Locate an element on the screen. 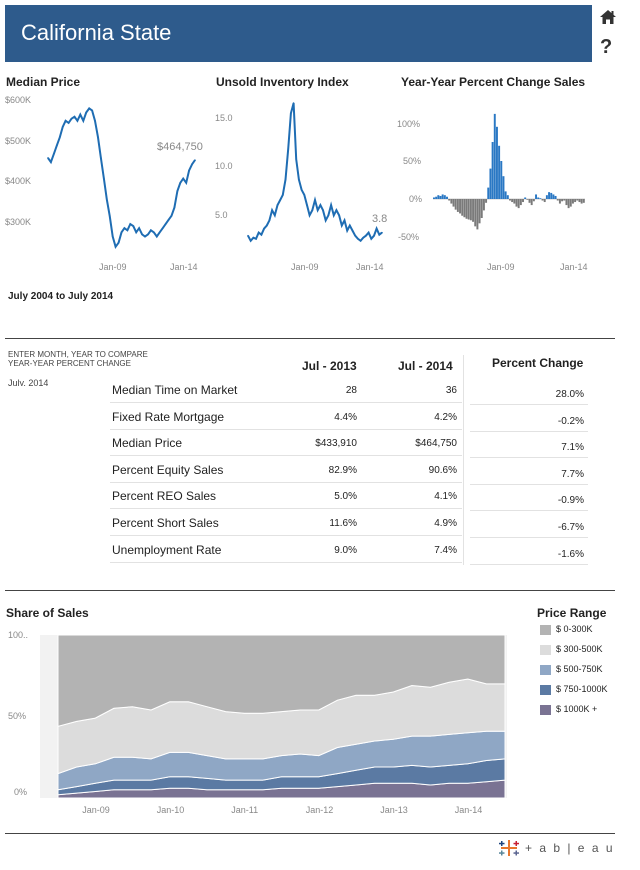  tableau-logo: + a b | e a u is located at coordinates (555, 848).